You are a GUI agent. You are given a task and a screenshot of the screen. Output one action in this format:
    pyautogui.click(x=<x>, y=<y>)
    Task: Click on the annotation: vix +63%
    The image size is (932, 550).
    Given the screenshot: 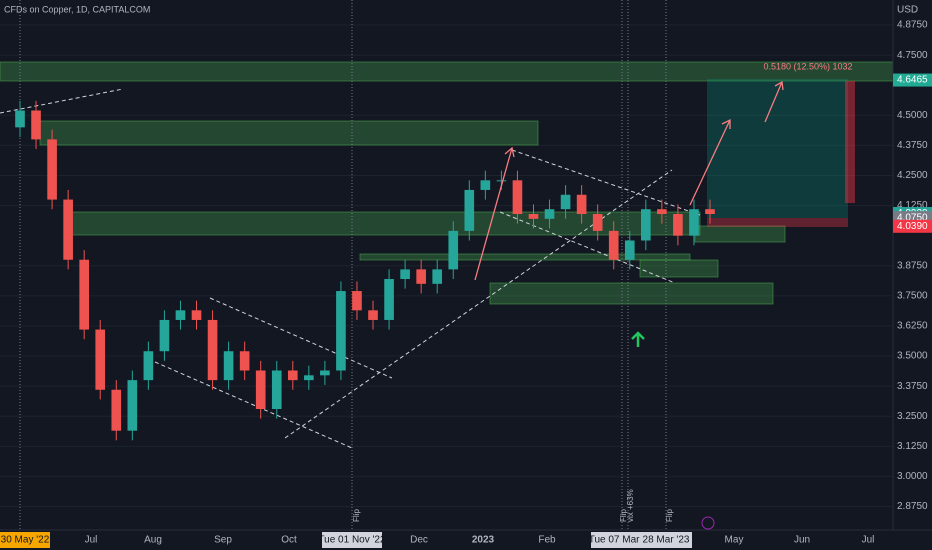 What is the action you would take?
    pyautogui.click(x=630, y=505)
    